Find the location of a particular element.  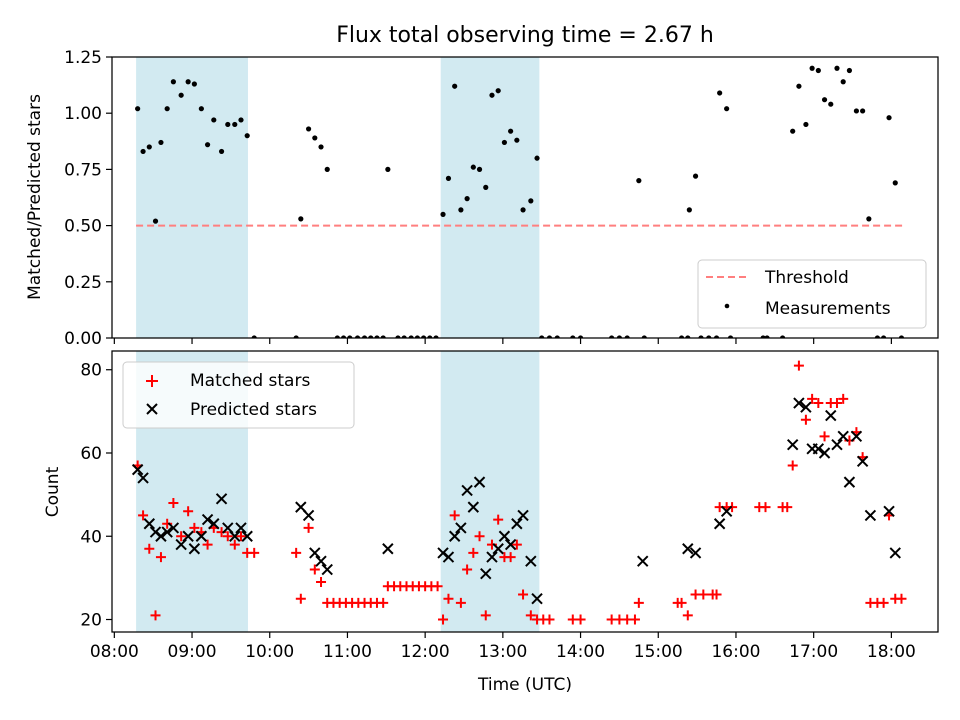

bottom-x-axis-label: Time (UTC) is located at coordinates (524, 685).